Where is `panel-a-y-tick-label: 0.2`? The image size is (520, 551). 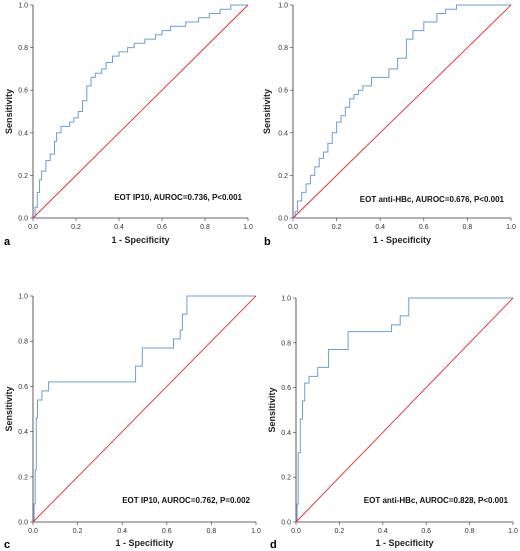 panel-a-y-tick-label: 0.2 is located at coordinates (23, 176).